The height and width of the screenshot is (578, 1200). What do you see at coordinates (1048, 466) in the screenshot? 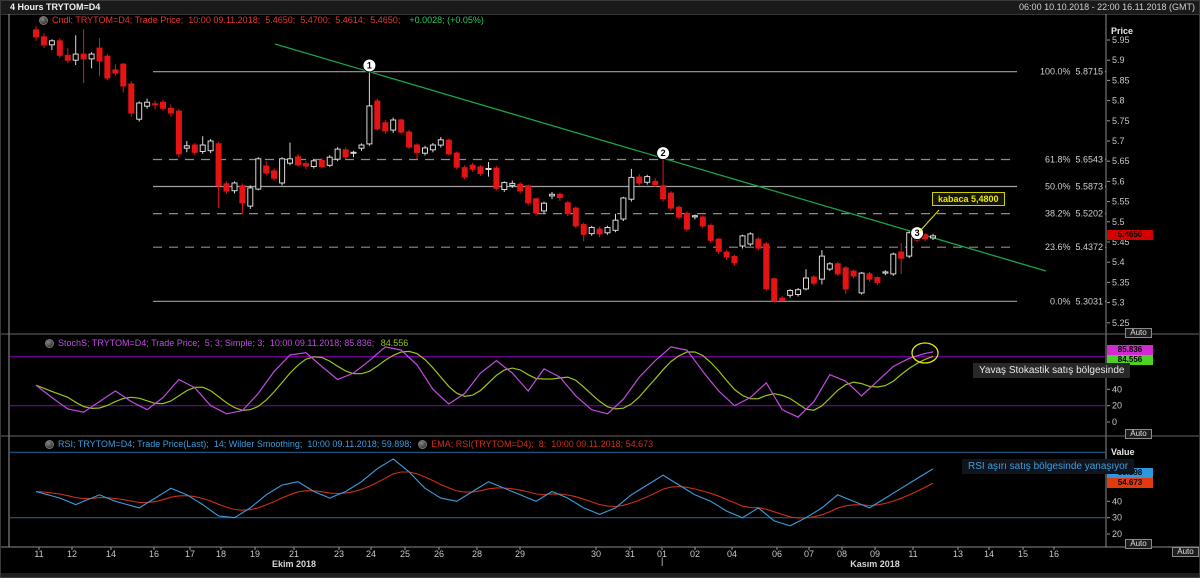
I see `rsi-note-annotation: RSI aşırı satış bölgesinde yanaşıyor` at bounding box center [1048, 466].